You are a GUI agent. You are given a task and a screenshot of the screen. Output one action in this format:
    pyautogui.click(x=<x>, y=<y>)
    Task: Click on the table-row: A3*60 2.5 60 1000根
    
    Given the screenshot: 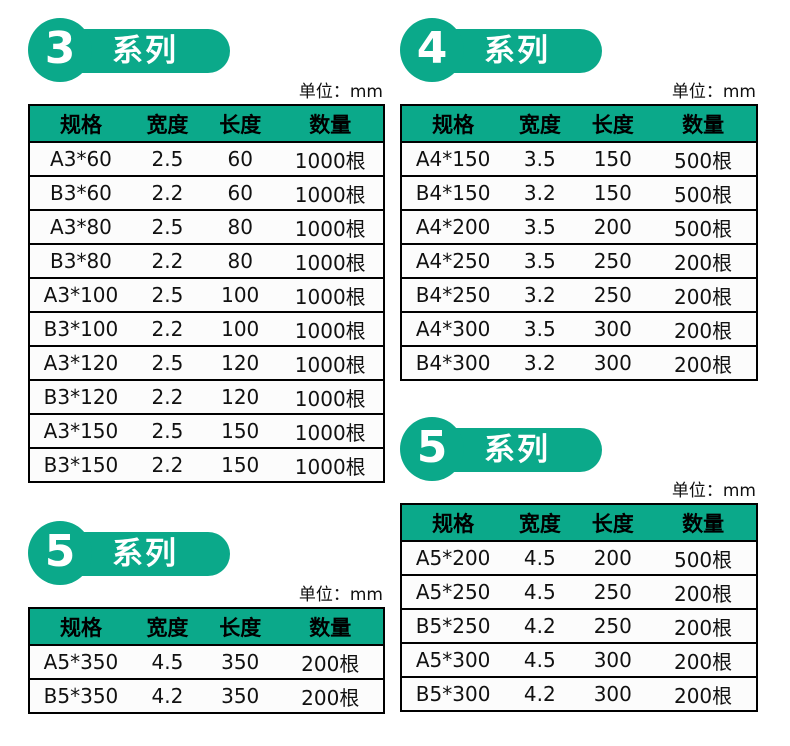 What is the action you would take?
    pyautogui.click(x=206, y=159)
    